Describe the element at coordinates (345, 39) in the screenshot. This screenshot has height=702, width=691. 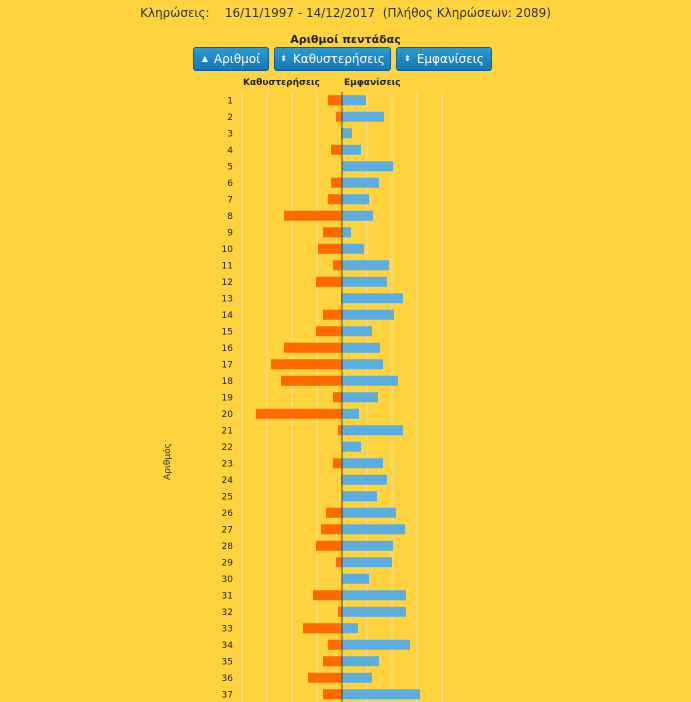
I see `chart-title: Αριθμοί πεντάδας` at that location.